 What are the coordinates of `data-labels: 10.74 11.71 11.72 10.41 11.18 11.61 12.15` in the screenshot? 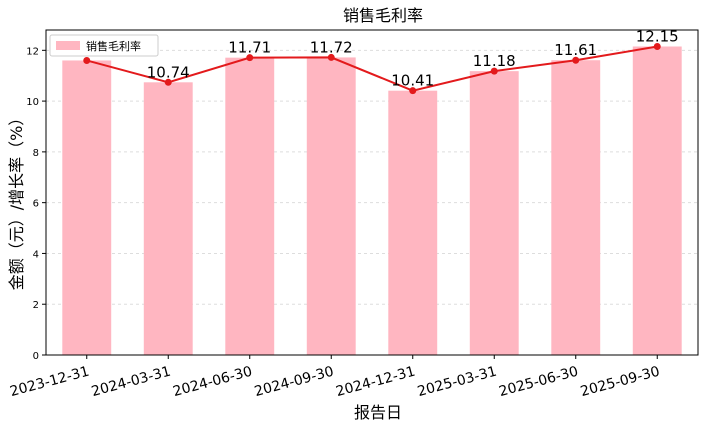 It's located at (413, 59).